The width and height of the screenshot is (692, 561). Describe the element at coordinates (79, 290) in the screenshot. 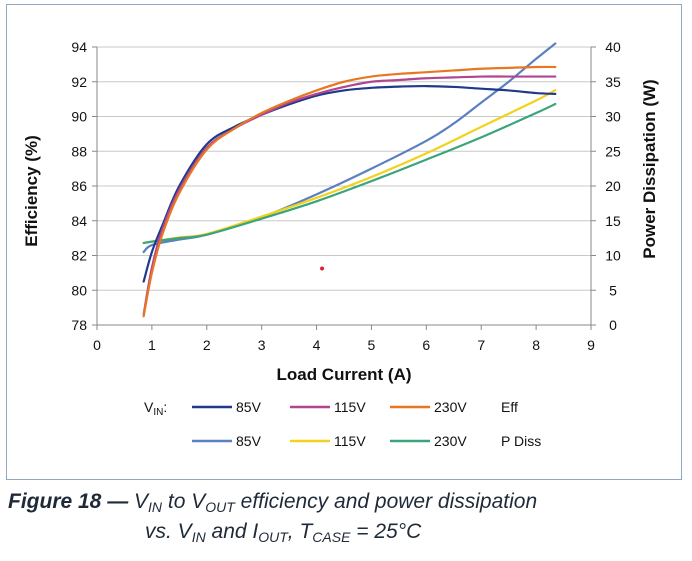

I see `y-tick-label-left: 80` at that location.